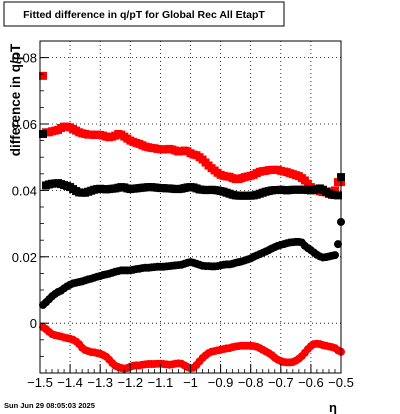 This screenshot has height=414, width=400. I want to click on x-tick-label: −1.4, so click(70, 382).